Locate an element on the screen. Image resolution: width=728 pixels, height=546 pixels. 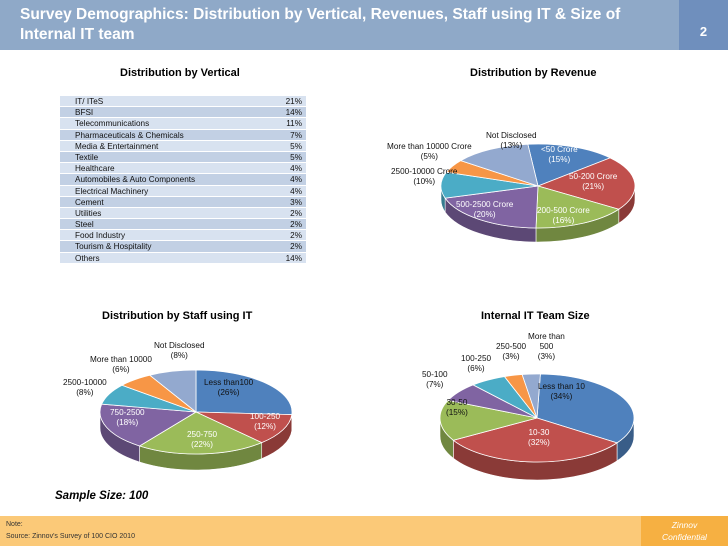
slice-percent: (10%) is located at coordinates (424, 181).